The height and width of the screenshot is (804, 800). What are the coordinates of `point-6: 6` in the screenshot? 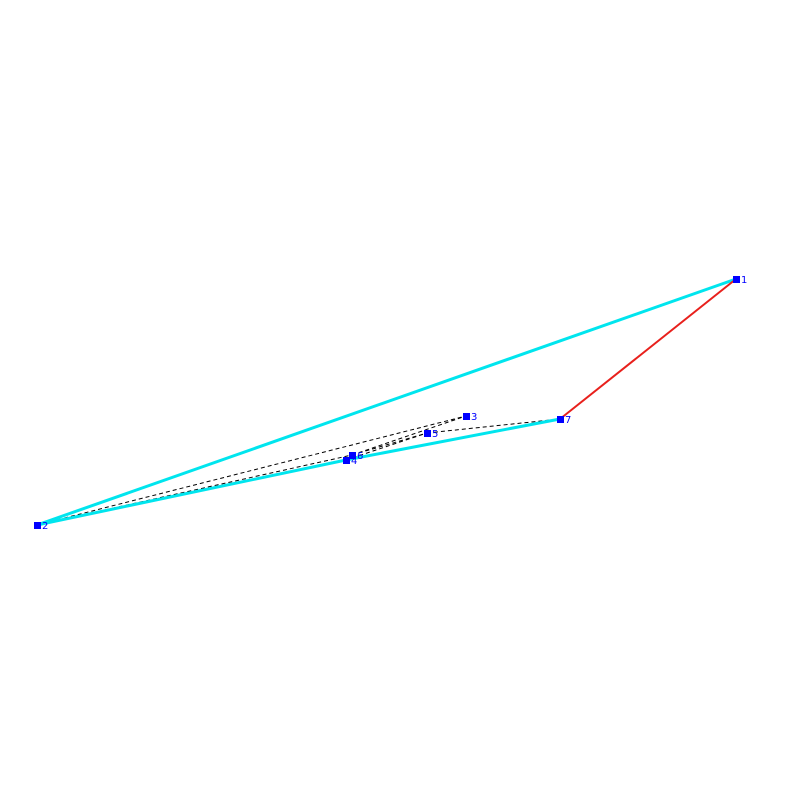 It's located at (356, 456).